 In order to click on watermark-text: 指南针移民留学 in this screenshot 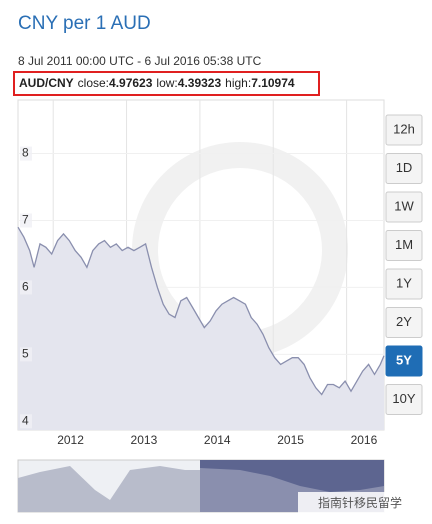, I will do `click(360, 502)`.